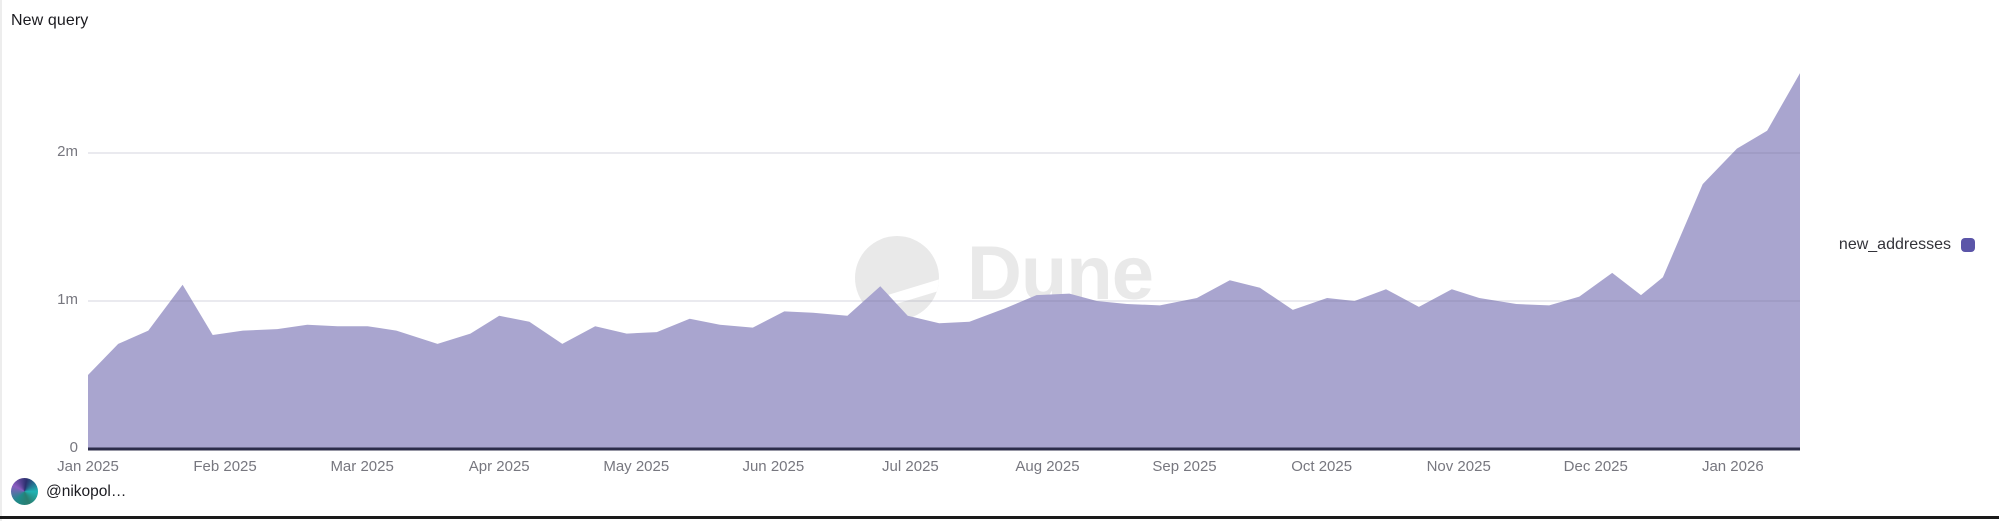  What do you see at coordinates (88, 466) in the screenshot?
I see `x-axis-label-jan-2025: Jan 2025` at bounding box center [88, 466].